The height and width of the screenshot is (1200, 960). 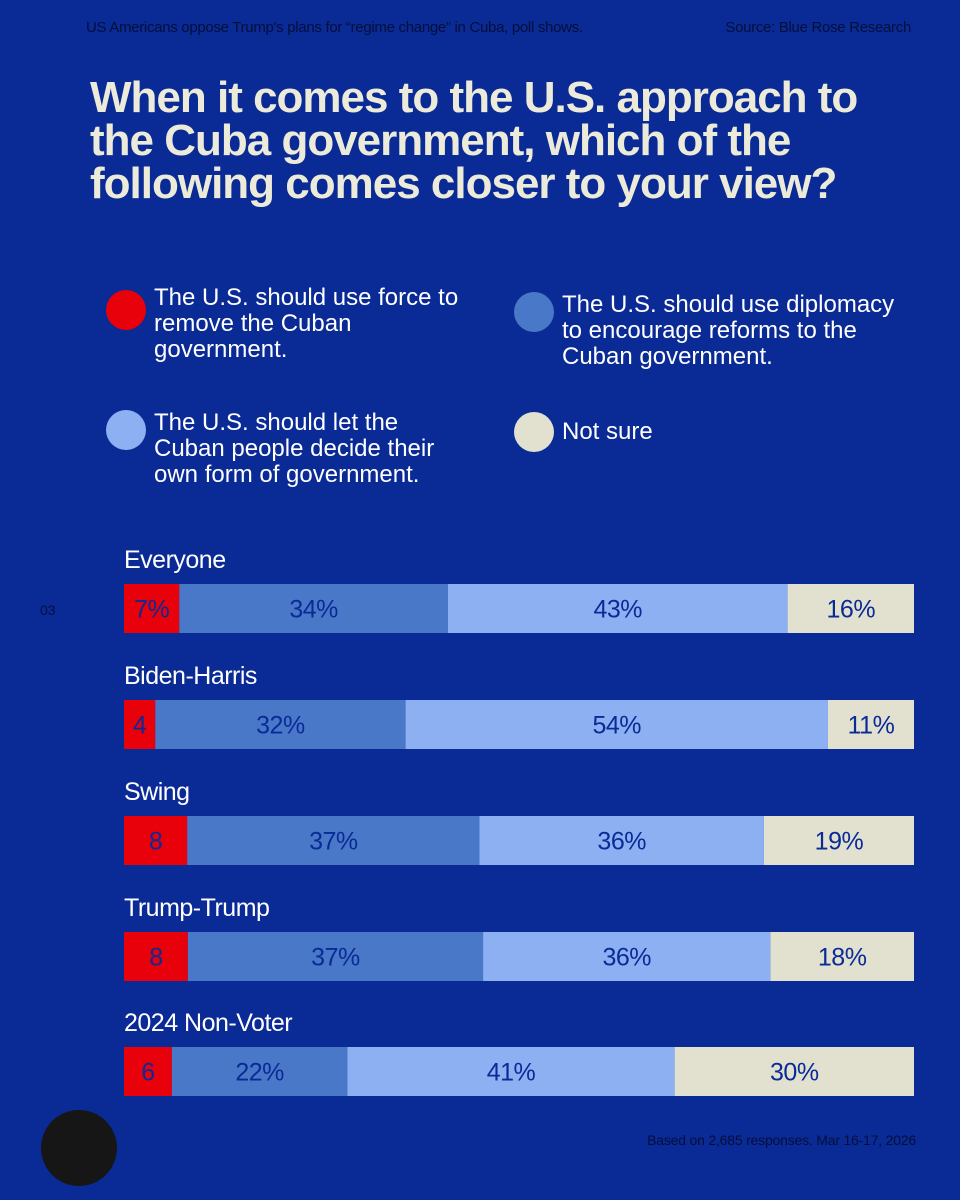 I want to click on data-label-trump-trump-diplomacy: 37%, so click(x=335, y=958).